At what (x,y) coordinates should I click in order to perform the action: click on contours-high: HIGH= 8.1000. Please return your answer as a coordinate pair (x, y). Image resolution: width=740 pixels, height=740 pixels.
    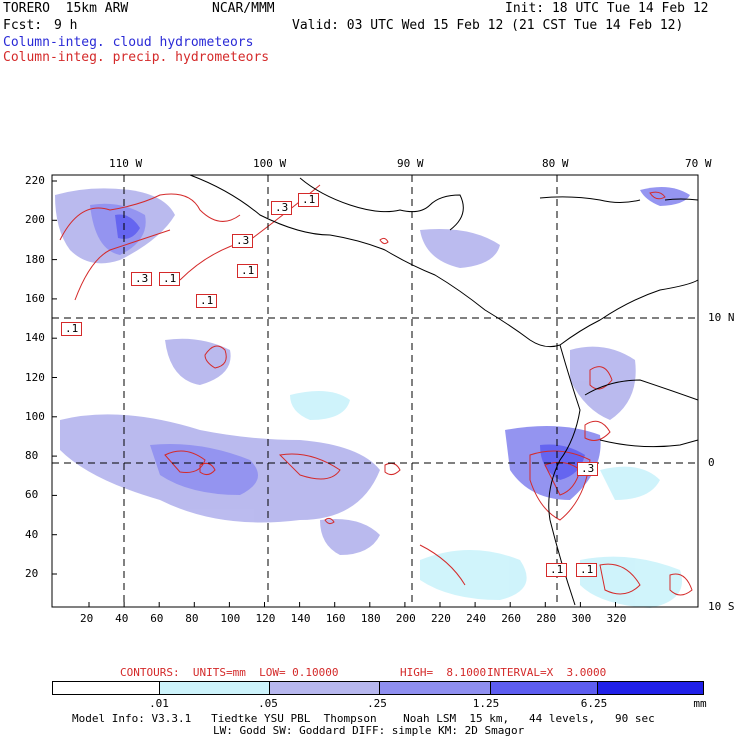
    Looking at the image, I should click on (443, 672).